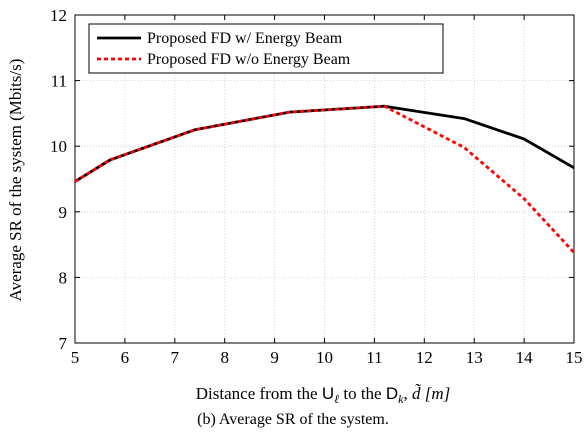 This screenshot has height=446, width=586. I want to click on figure-caption: (b) Average SR of the system., so click(293, 419).